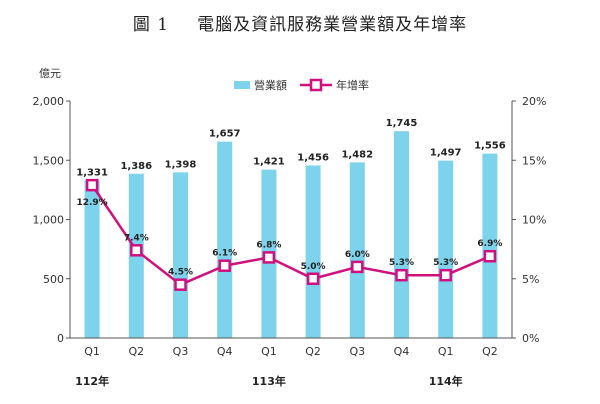 This screenshot has height=404, width=600. Describe the element at coordinates (242, 85) in the screenshot. I see `legend-swatch-revenue` at that location.